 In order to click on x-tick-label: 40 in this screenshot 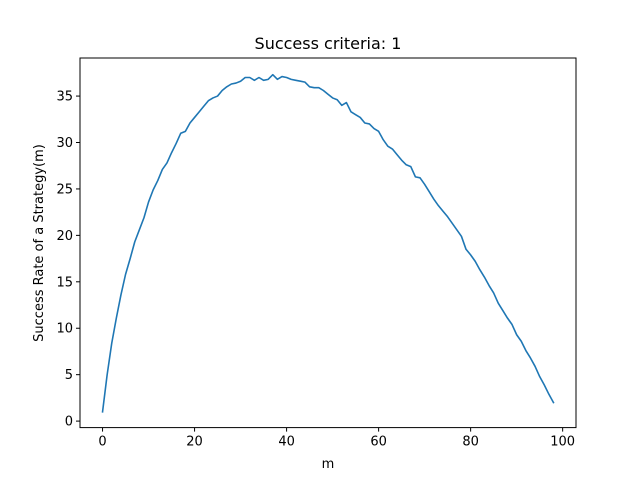, I will do `click(286, 442)`.